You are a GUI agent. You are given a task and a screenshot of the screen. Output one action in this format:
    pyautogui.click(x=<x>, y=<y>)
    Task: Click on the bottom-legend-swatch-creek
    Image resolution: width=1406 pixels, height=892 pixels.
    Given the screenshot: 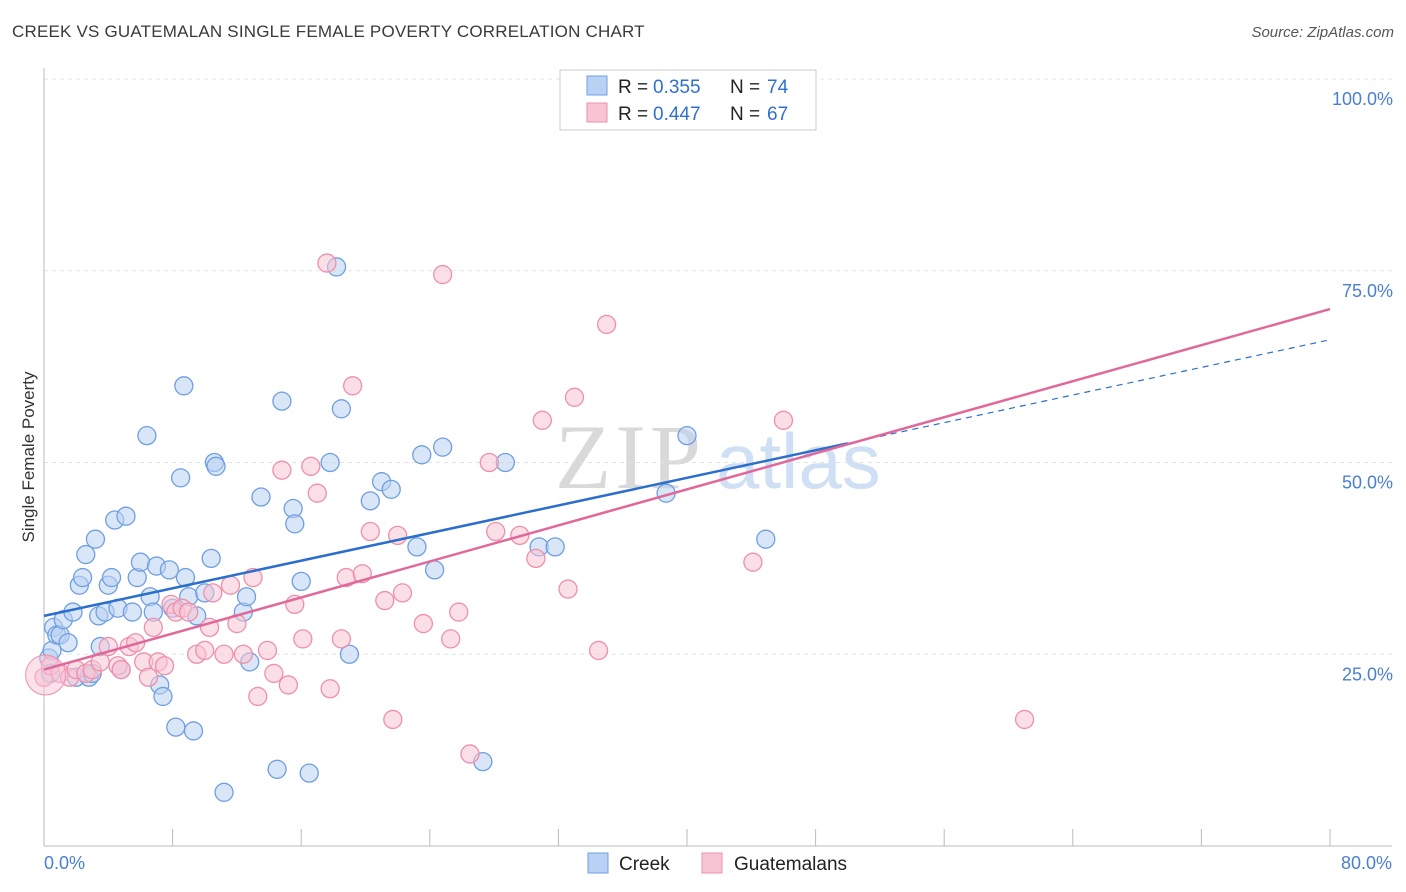 What is the action you would take?
    pyautogui.click(x=598, y=863)
    